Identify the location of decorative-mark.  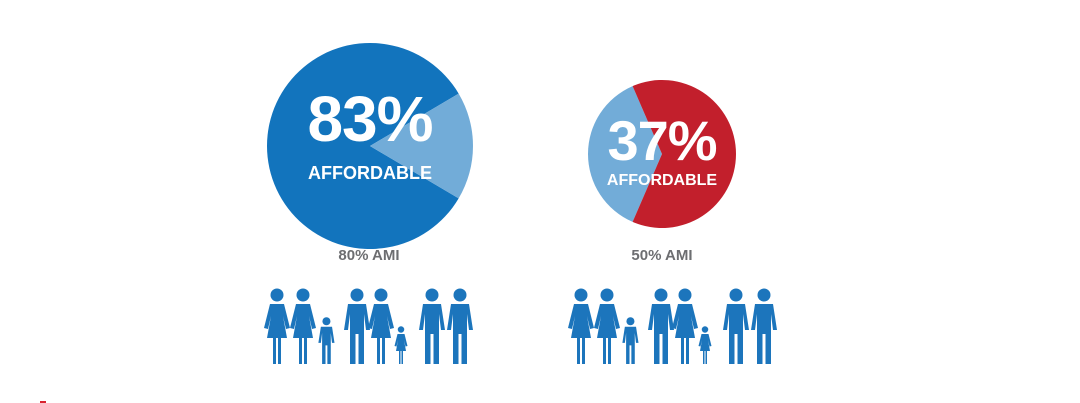
(43, 402).